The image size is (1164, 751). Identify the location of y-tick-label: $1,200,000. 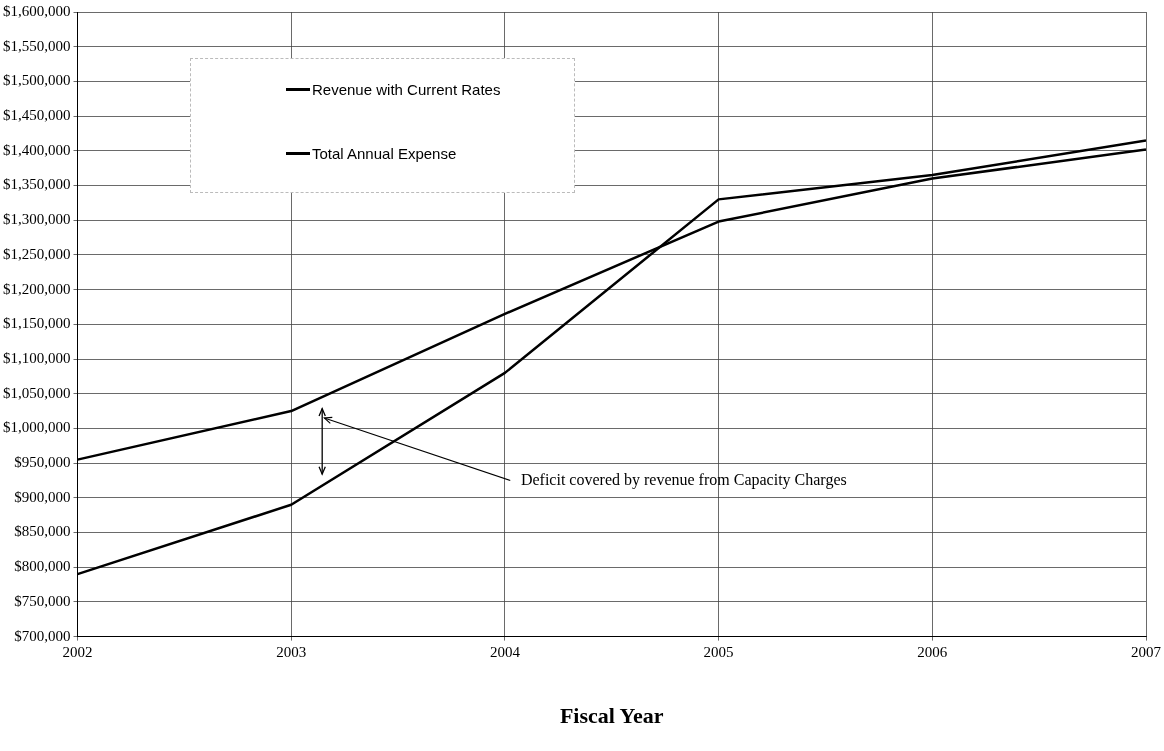
(37, 288).